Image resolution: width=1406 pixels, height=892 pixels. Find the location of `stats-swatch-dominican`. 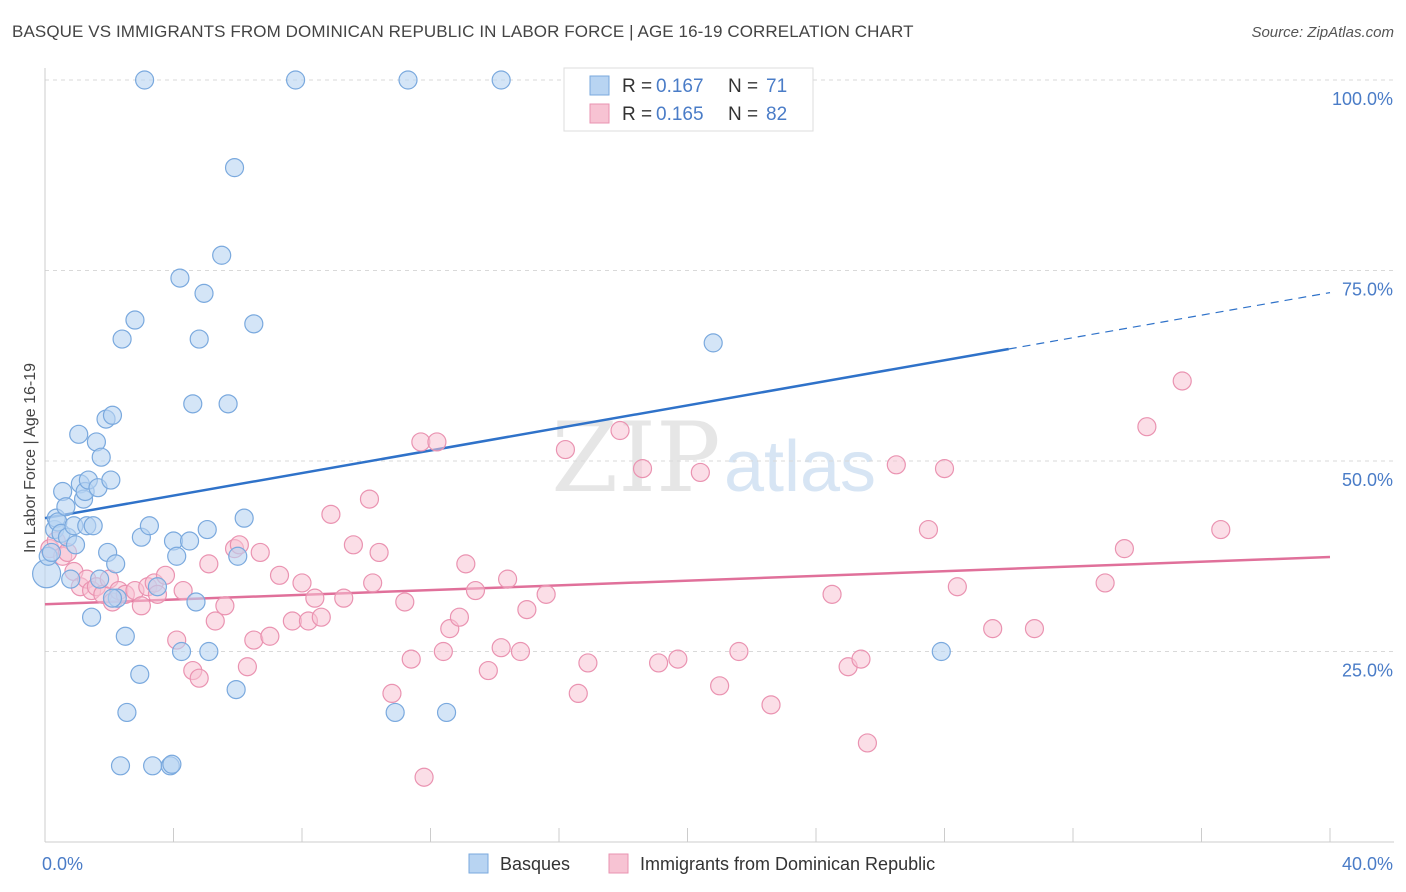

stats-swatch-dominican is located at coordinates (599, 113).